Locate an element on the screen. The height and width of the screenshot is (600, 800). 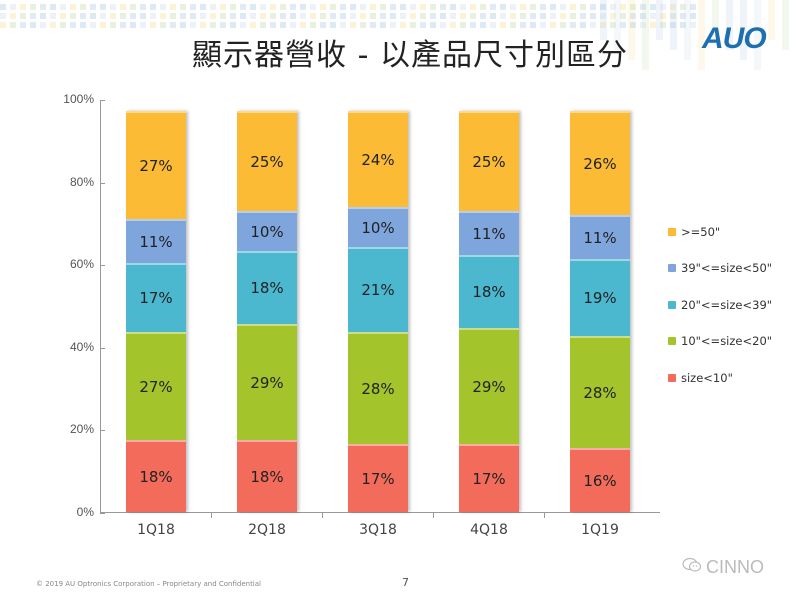
legend-label: >=50" is located at coordinates (701, 231).